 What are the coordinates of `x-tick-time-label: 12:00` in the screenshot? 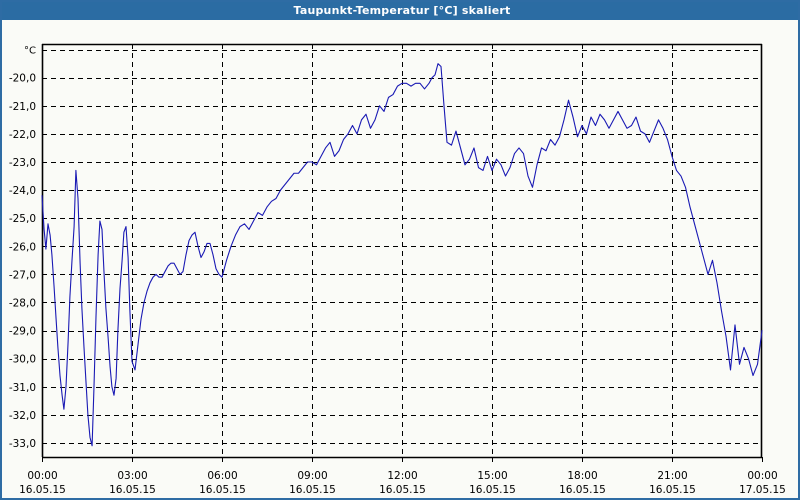 It's located at (402, 476).